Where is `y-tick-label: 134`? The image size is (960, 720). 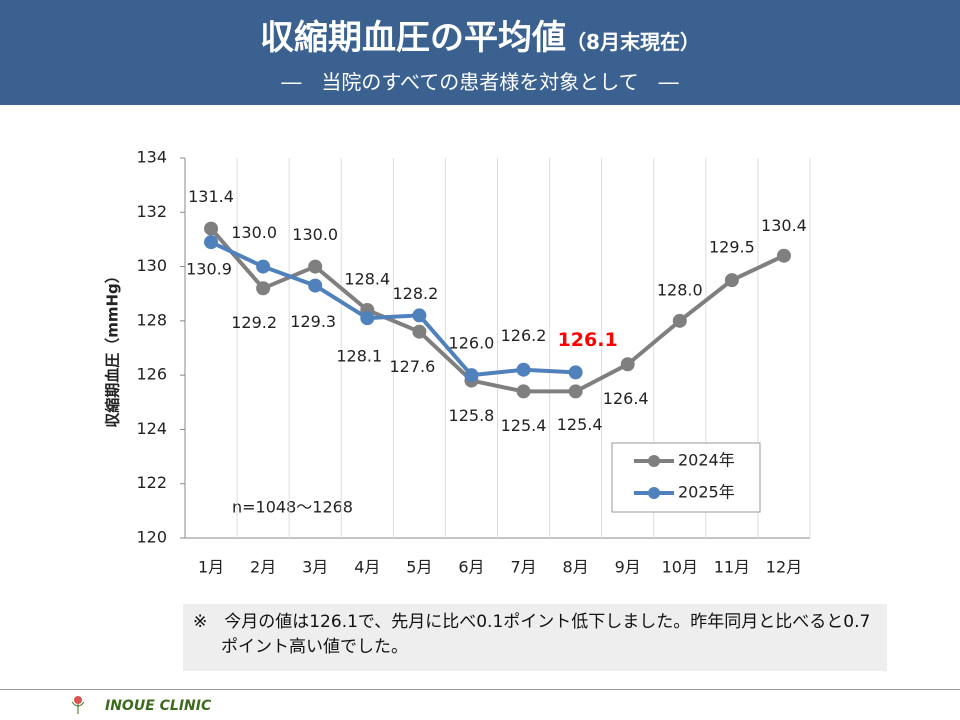
y-tick-label: 134 is located at coordinates (151, 157).